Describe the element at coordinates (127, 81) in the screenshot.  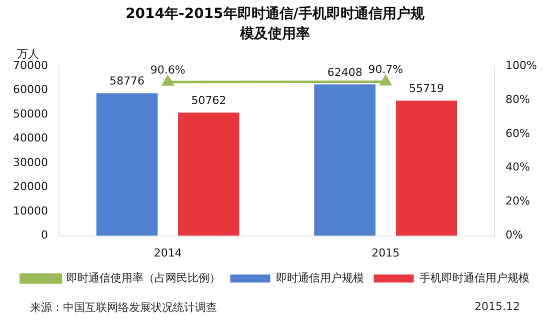
I see `data-label: 58776` at that location.